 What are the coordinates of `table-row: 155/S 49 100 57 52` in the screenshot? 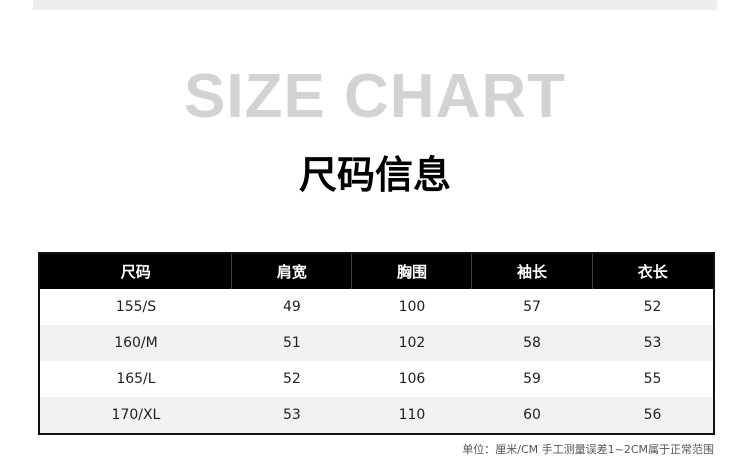 It's located at (376, 307).